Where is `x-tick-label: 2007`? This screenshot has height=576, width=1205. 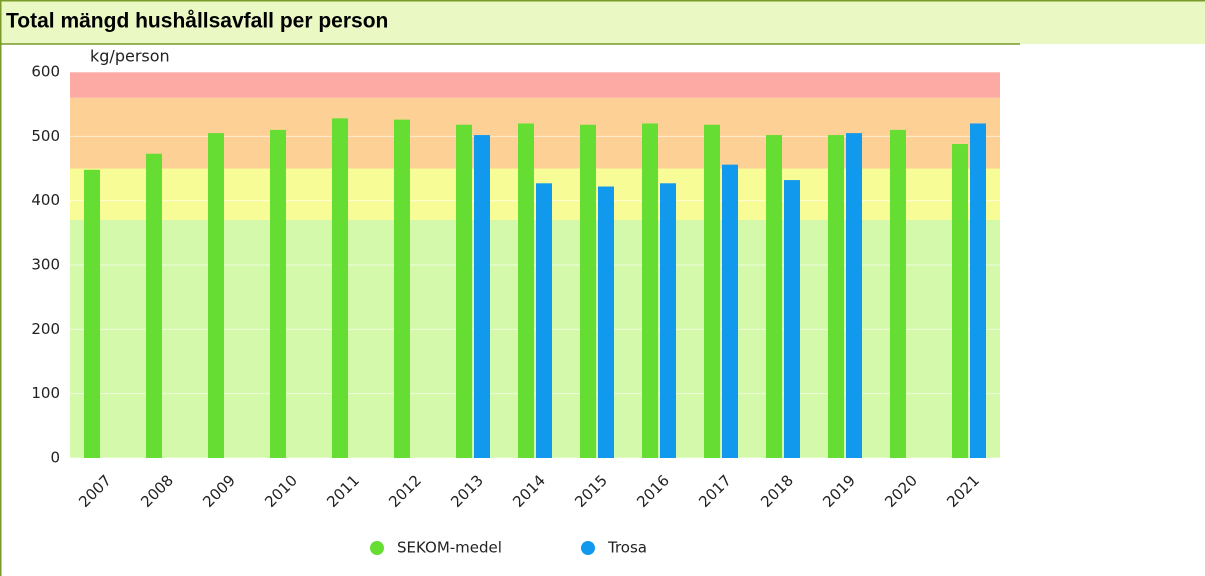 x-tick-label: 2007 is located at coordinates (95, 491).